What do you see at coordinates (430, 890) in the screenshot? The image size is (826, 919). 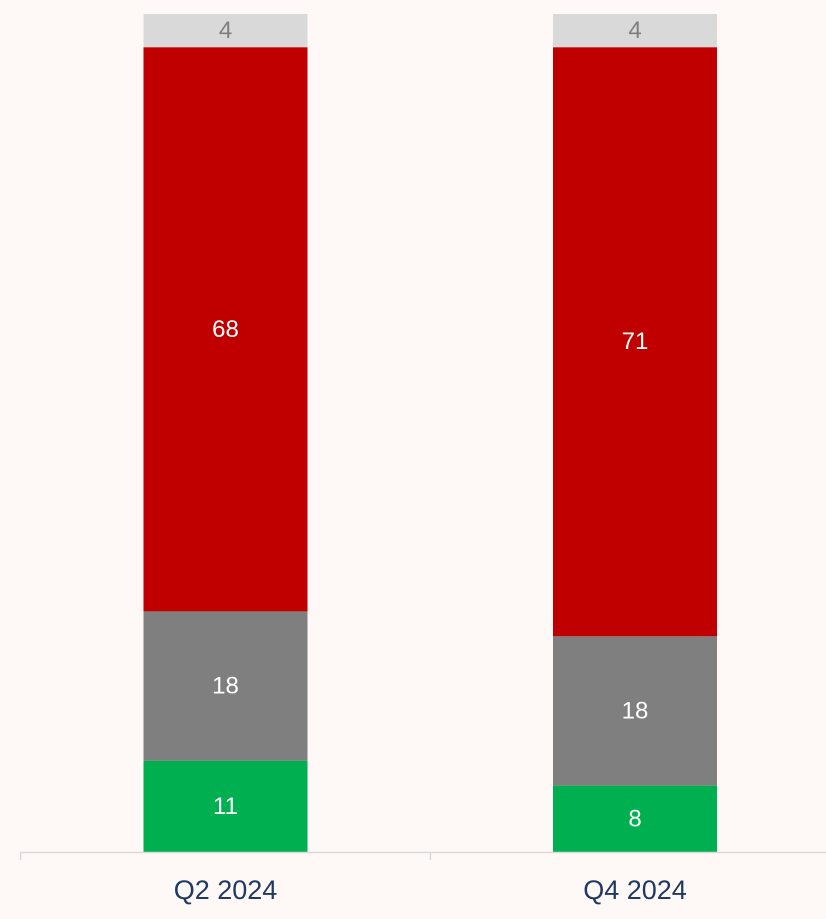 I see `category-labels-group: Q2 2024 Q4 2024` at bounding box center [430, 890].